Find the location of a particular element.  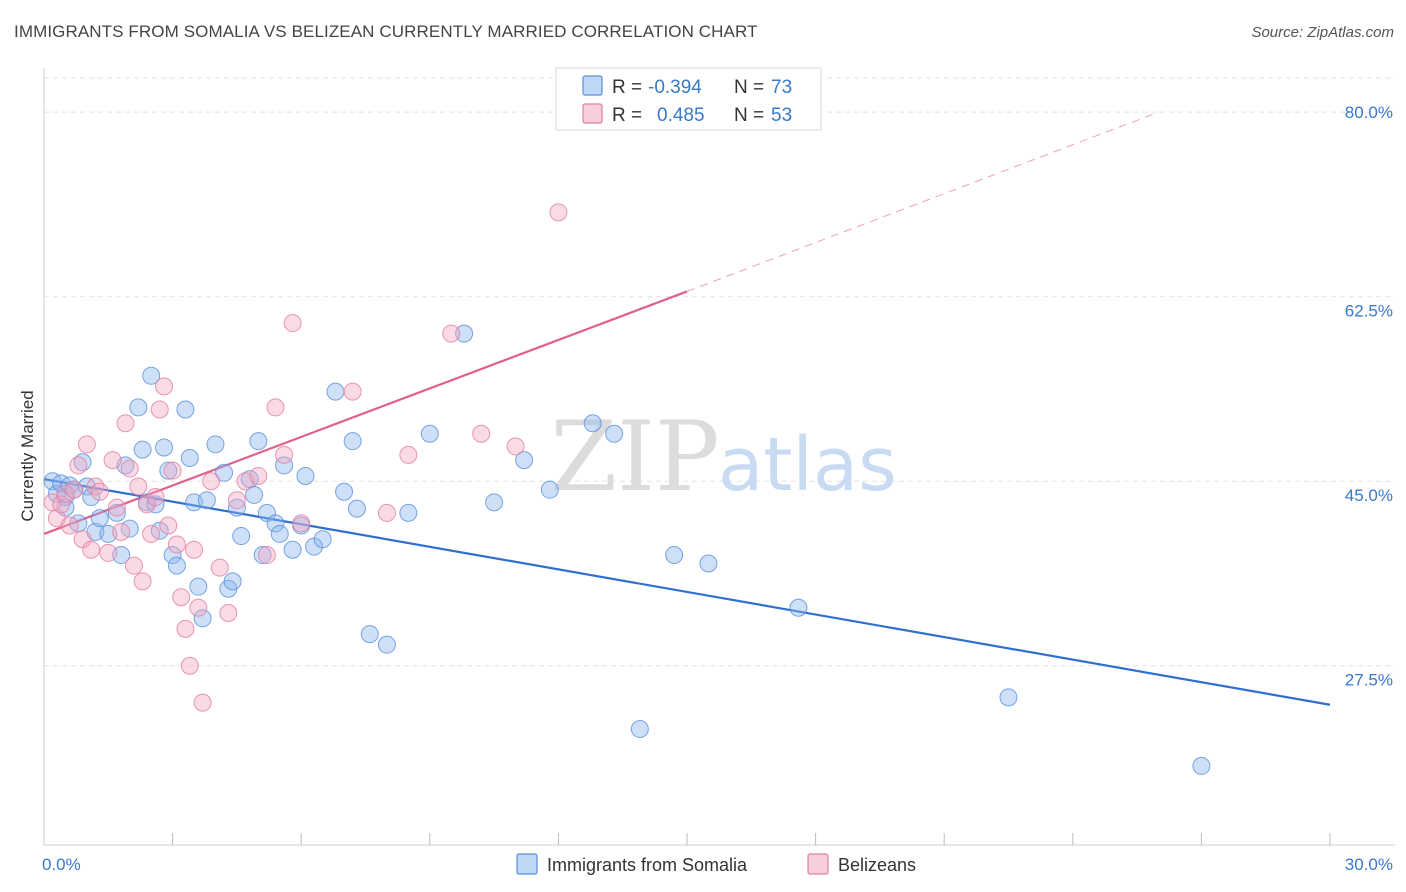

legend: R = -0.394 N = 73 R = 0.485 N = 53 is located at coordinates (688, 99).